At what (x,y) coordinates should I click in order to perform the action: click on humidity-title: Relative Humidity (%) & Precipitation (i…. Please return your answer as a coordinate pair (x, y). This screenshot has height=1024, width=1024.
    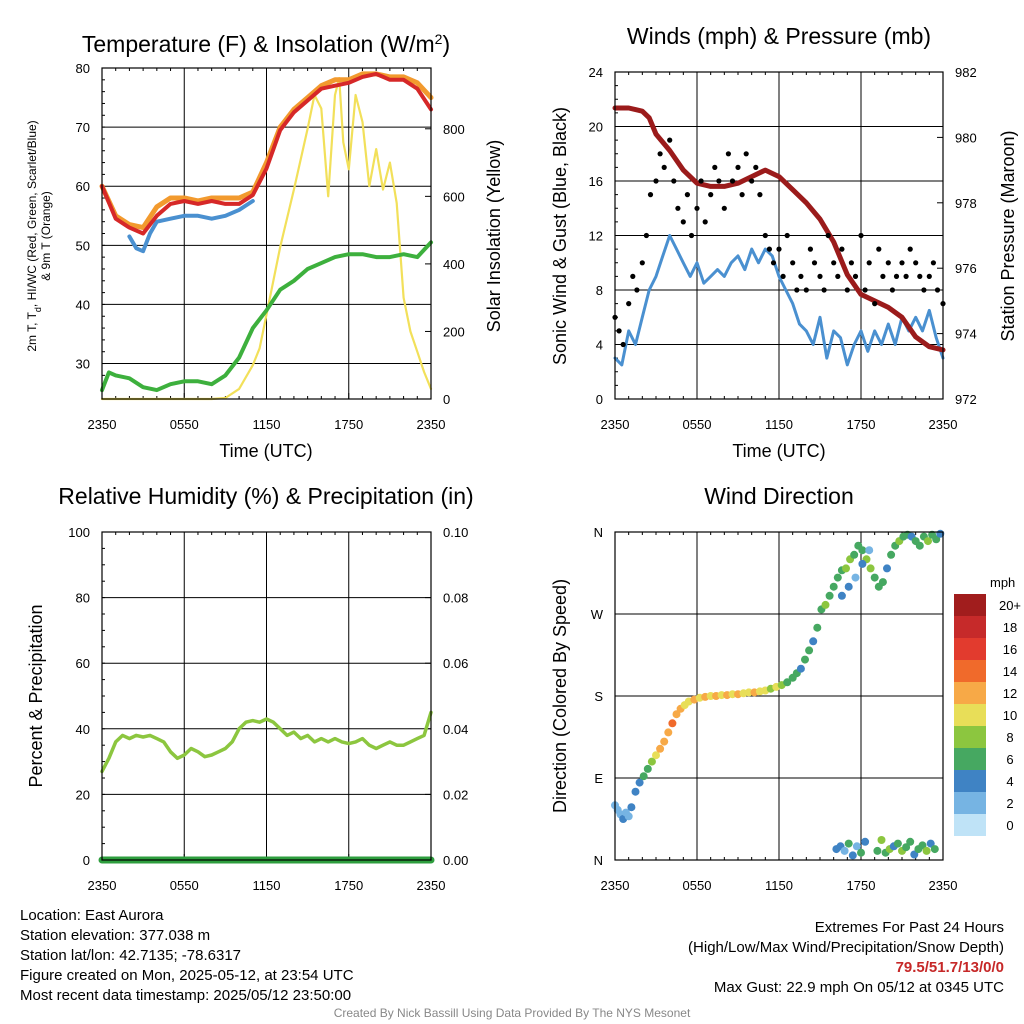
    Looking at the image, I should click on (265, 496).